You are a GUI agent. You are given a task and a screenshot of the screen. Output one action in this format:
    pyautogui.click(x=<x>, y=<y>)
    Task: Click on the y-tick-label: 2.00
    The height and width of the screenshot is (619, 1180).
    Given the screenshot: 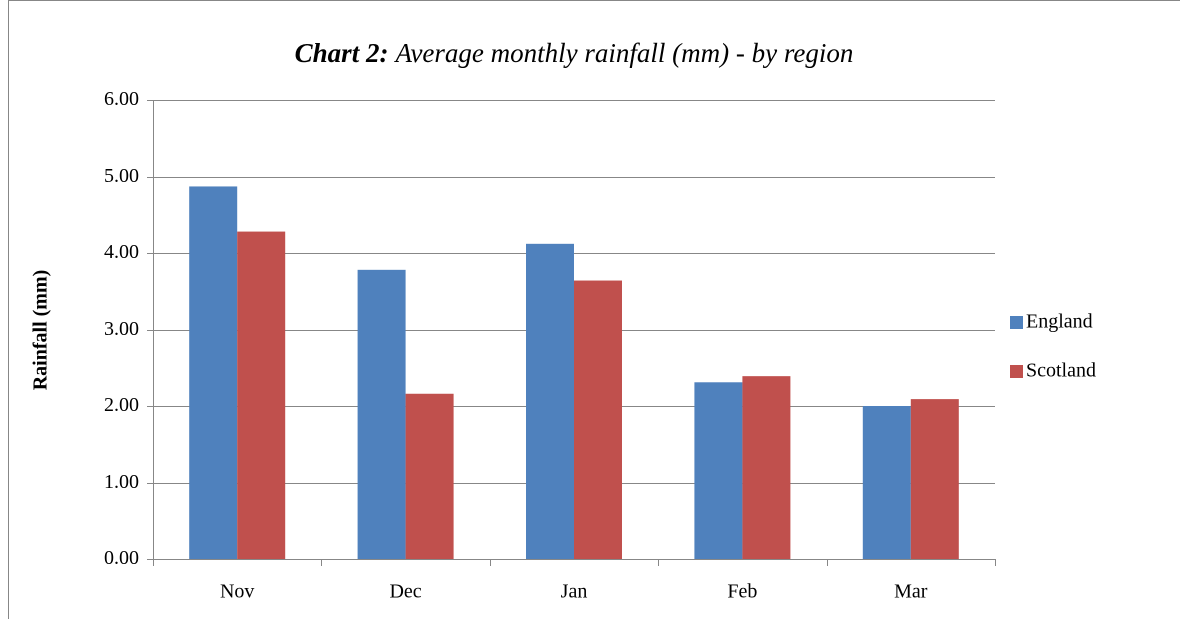 What is the action you would take?
    pyautogui.click(x=121, y=405)
    